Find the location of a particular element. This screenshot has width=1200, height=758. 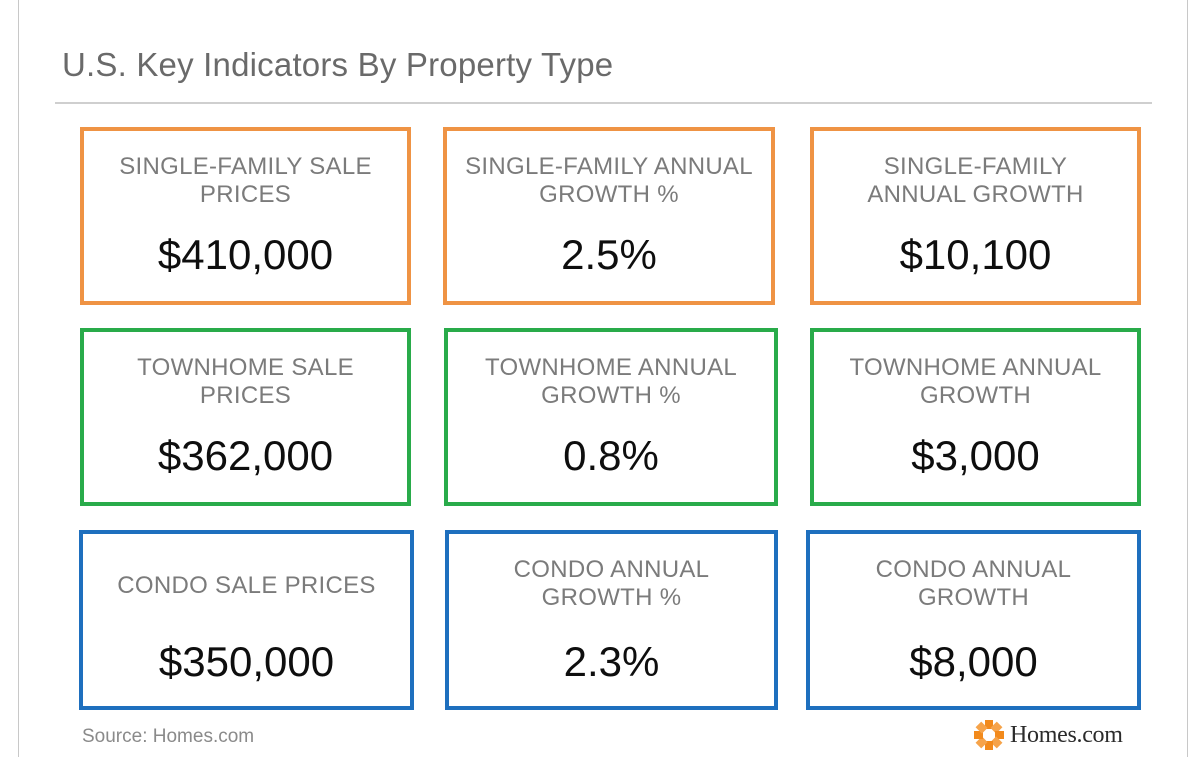

card-label: CONDO ANNUAL GROWTH is located at coordinates (973, 583).